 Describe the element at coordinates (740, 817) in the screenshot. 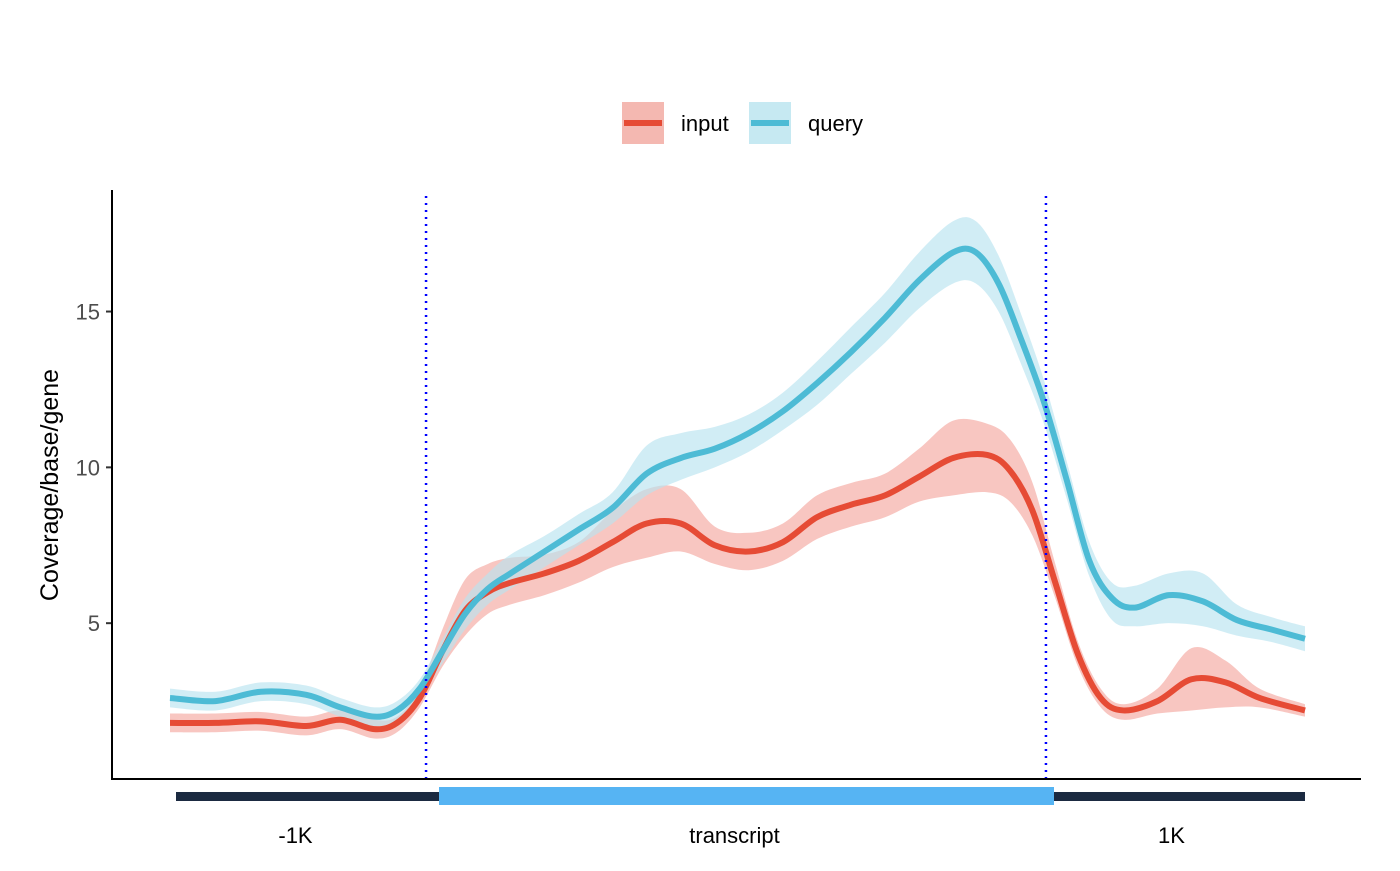

I see `region-track: -1K transcript 1K` at that location.